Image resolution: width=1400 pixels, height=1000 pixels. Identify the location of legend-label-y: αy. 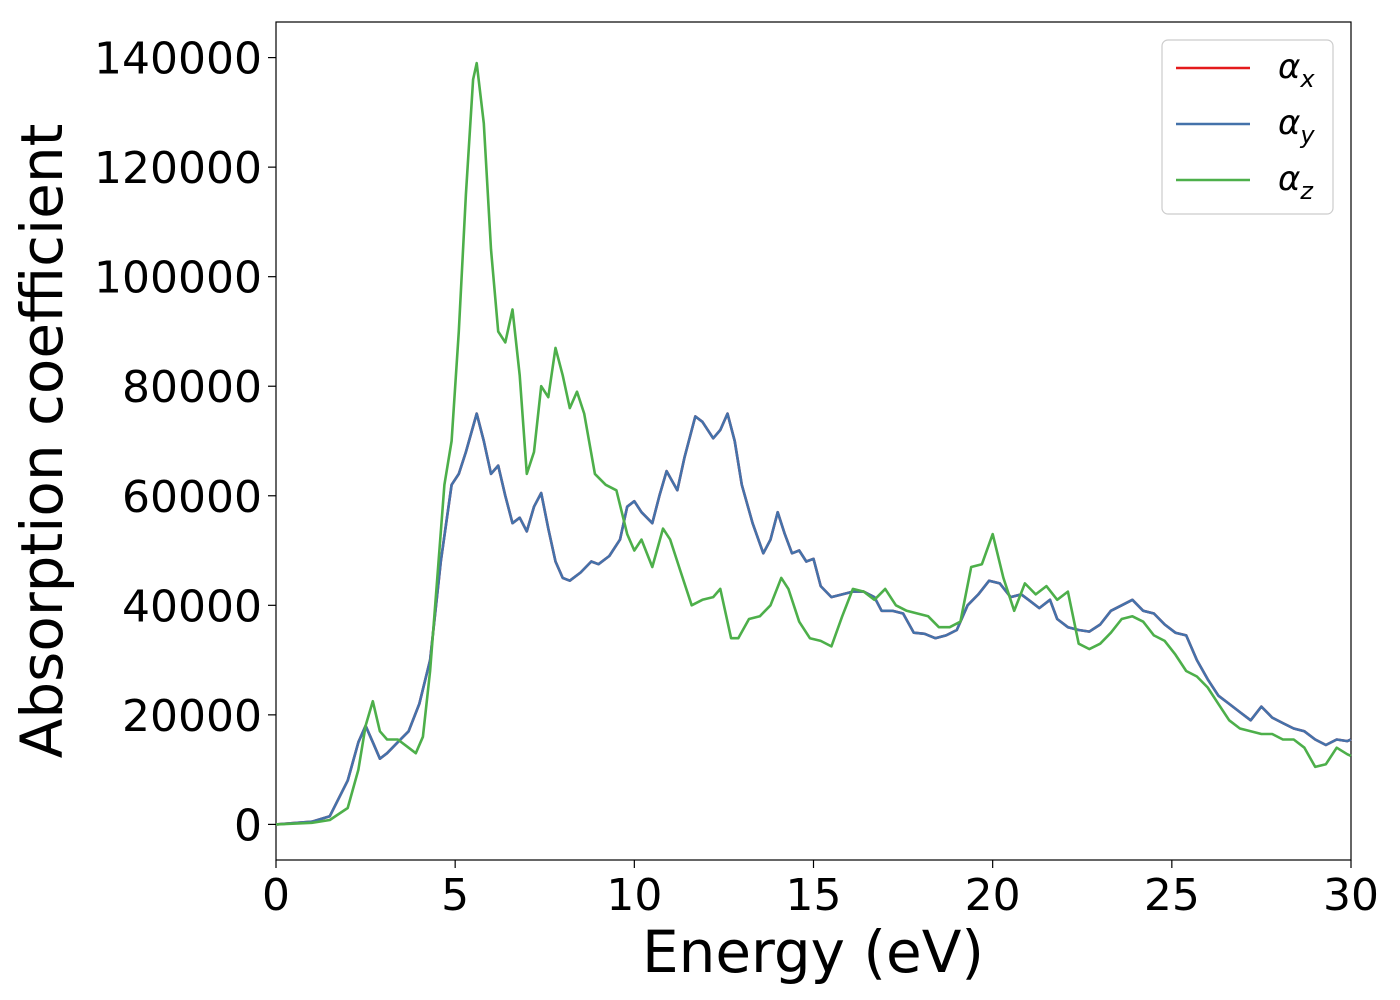
(1296, 126).